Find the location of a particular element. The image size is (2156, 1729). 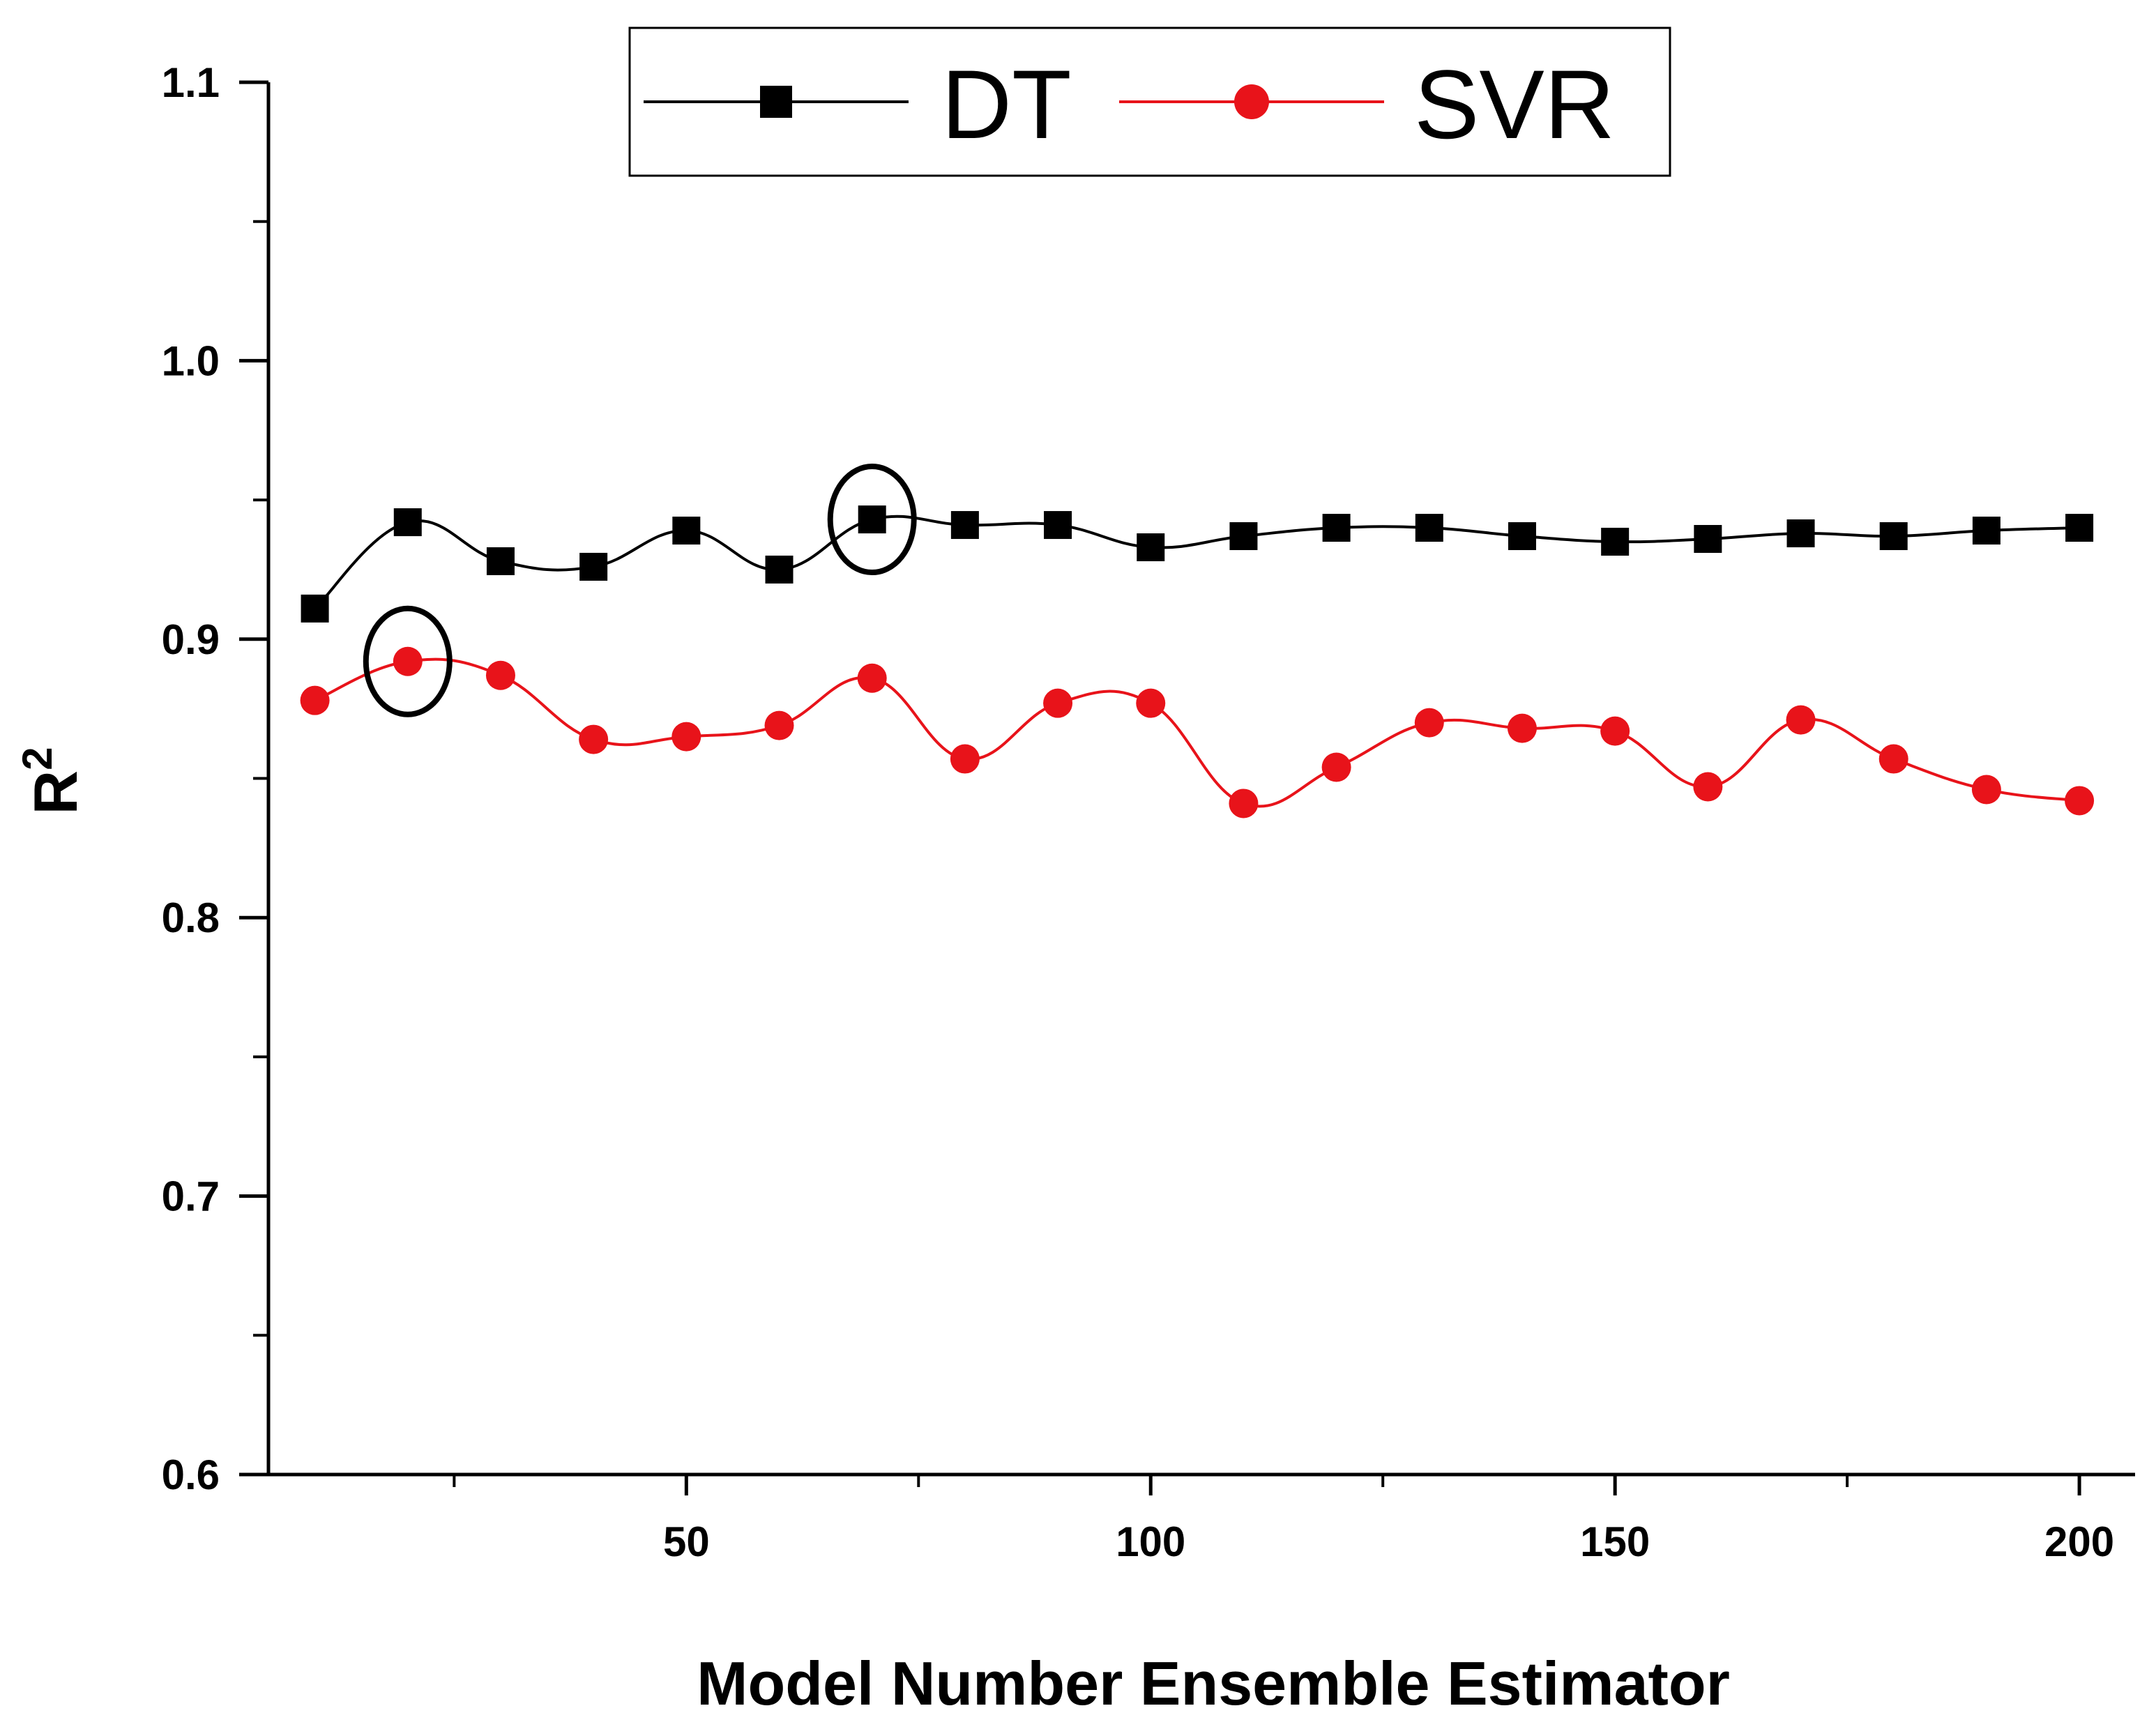

y-tick-label: 0.9 is located at coordinates (191, 639).